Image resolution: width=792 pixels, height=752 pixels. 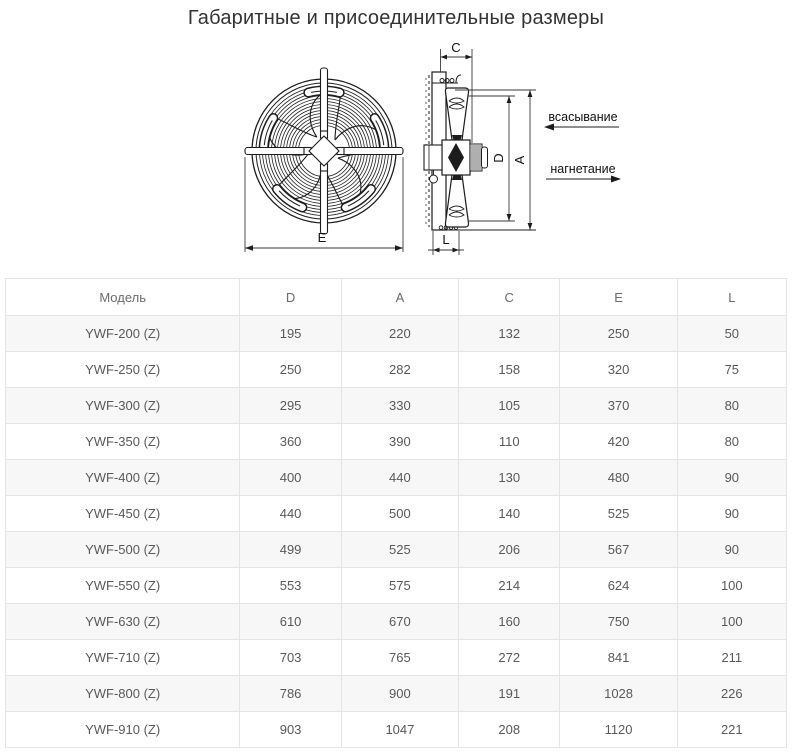 I want to click on table-row: YWF-450 (Z) 440 500 140 525 90, so click(x=396, y=513).